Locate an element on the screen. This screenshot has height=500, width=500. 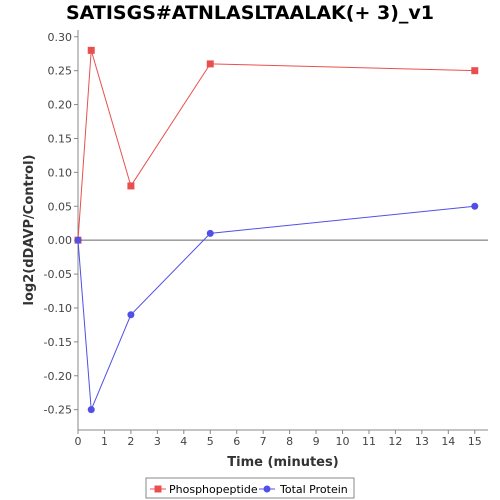
x-tick-label: 10 is located at coordinates (343, 441).